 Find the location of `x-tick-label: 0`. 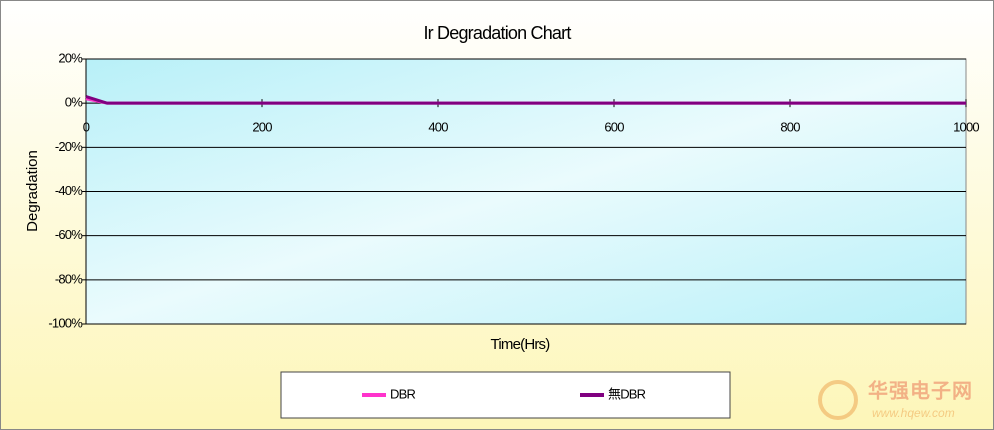

x-tick-label: 0 is located at coordinates (86, 127).